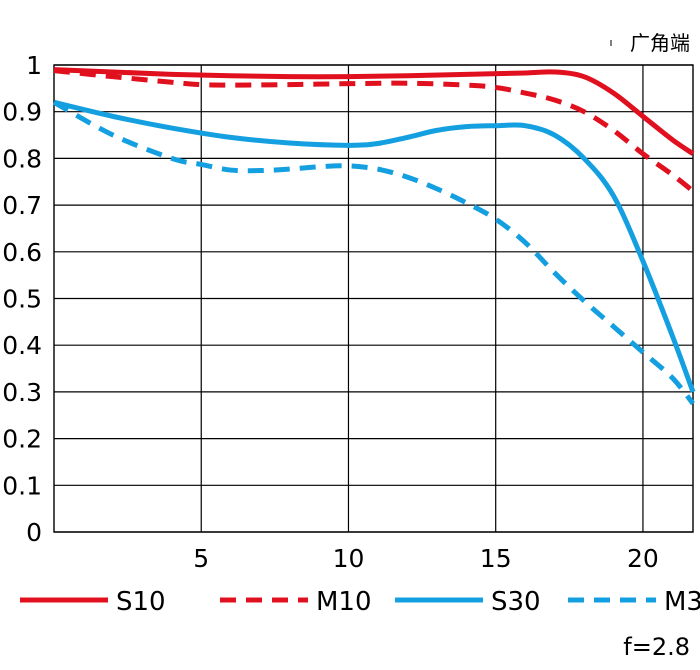 The height and width of the screenshot is (670, 700). I want to click on legend: S10 M10 S30 M30, so click(360, 602).